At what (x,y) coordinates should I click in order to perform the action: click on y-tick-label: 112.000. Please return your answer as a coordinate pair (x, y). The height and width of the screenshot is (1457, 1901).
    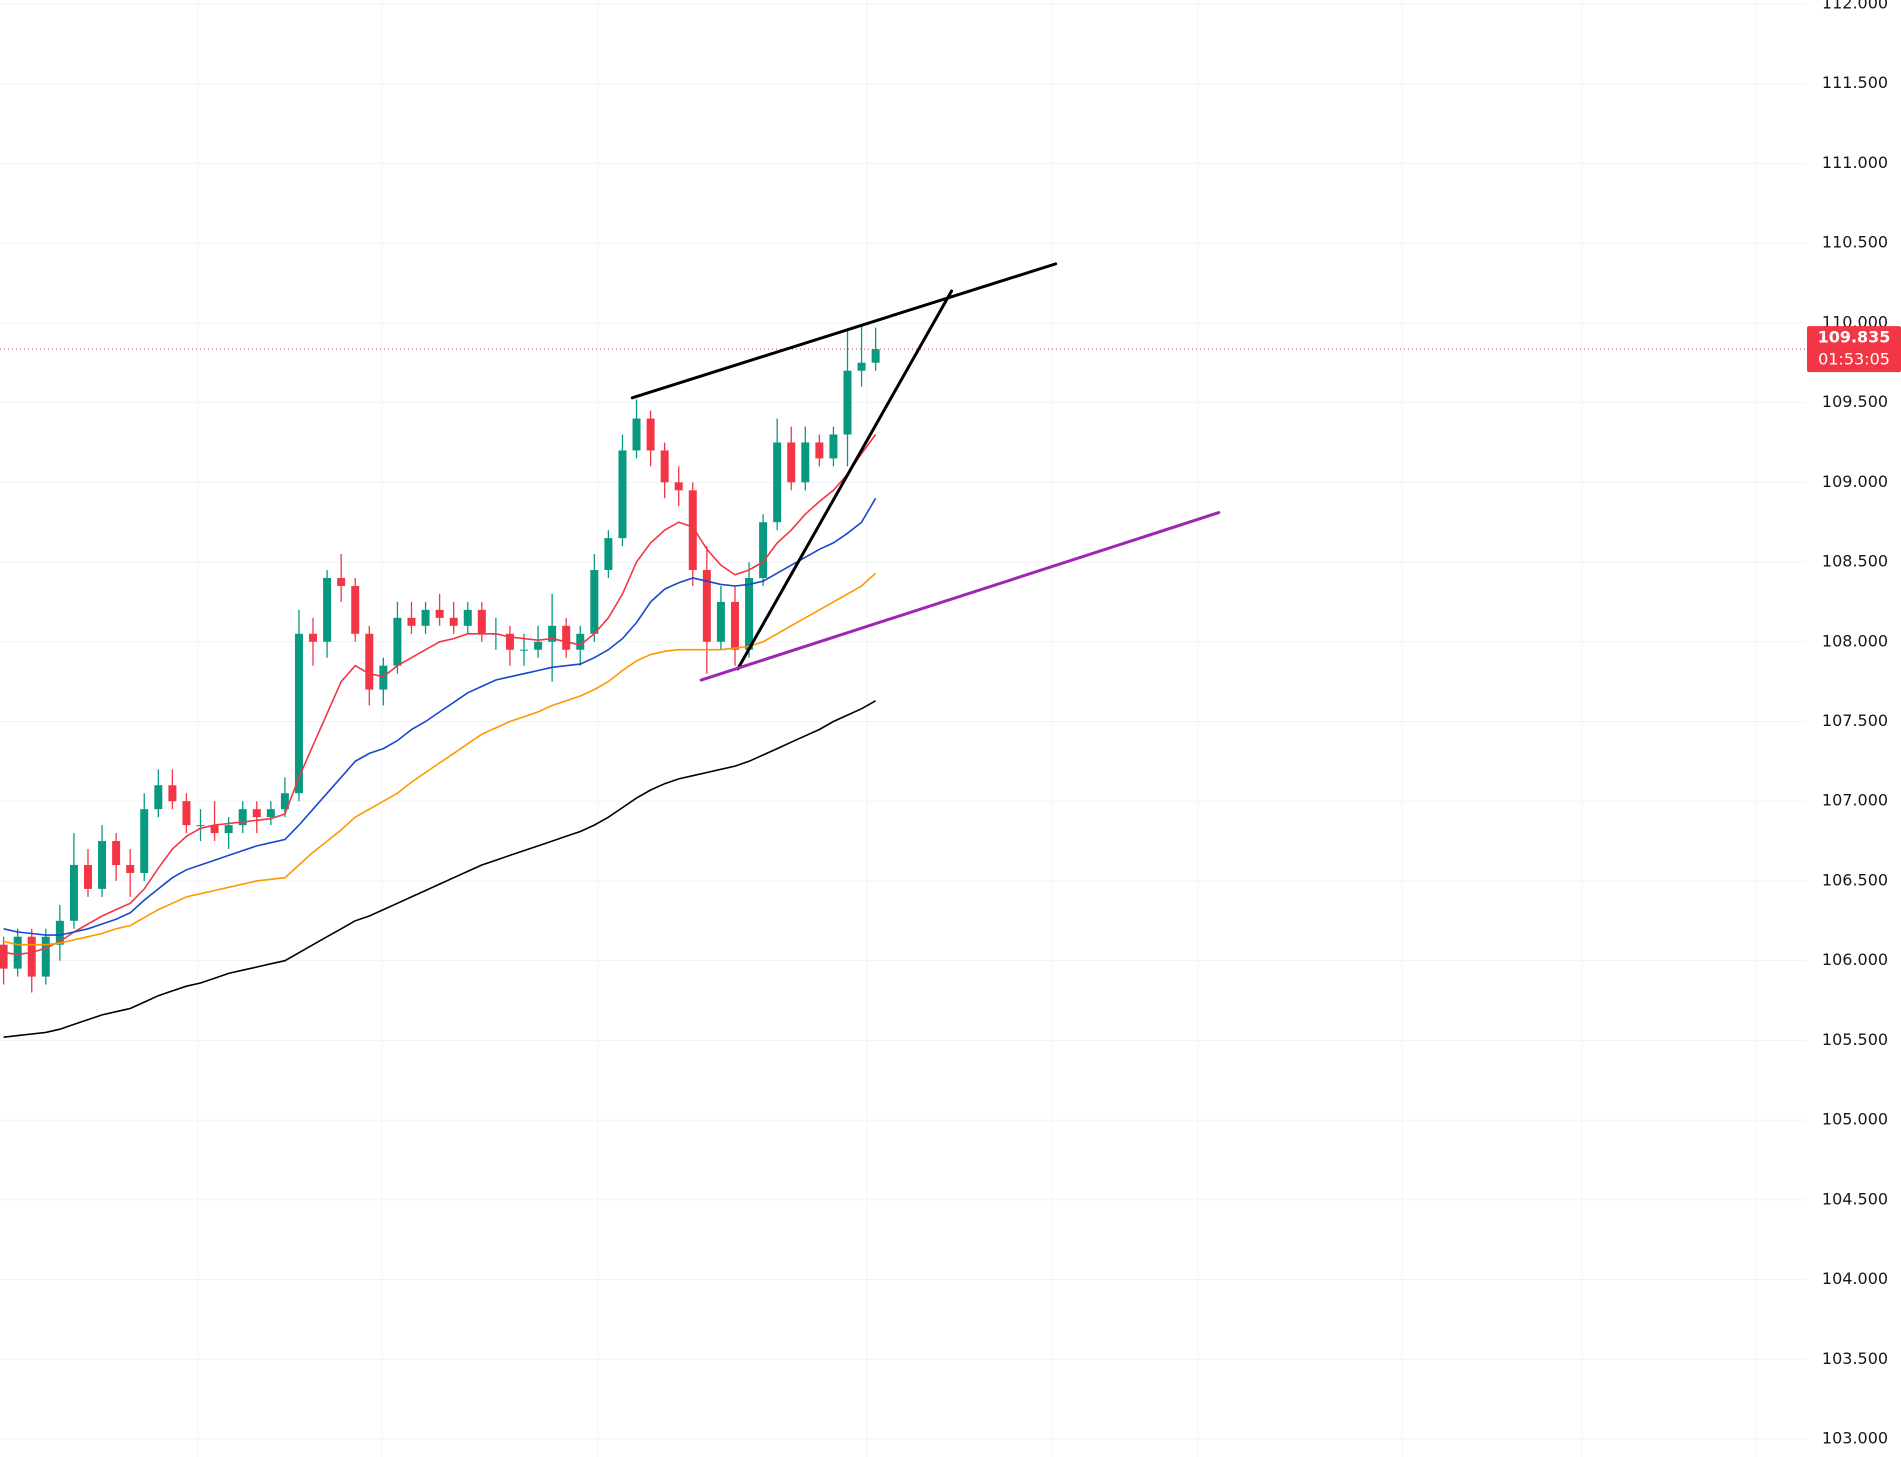
    Looking at the image, I should click on (1855, 6).